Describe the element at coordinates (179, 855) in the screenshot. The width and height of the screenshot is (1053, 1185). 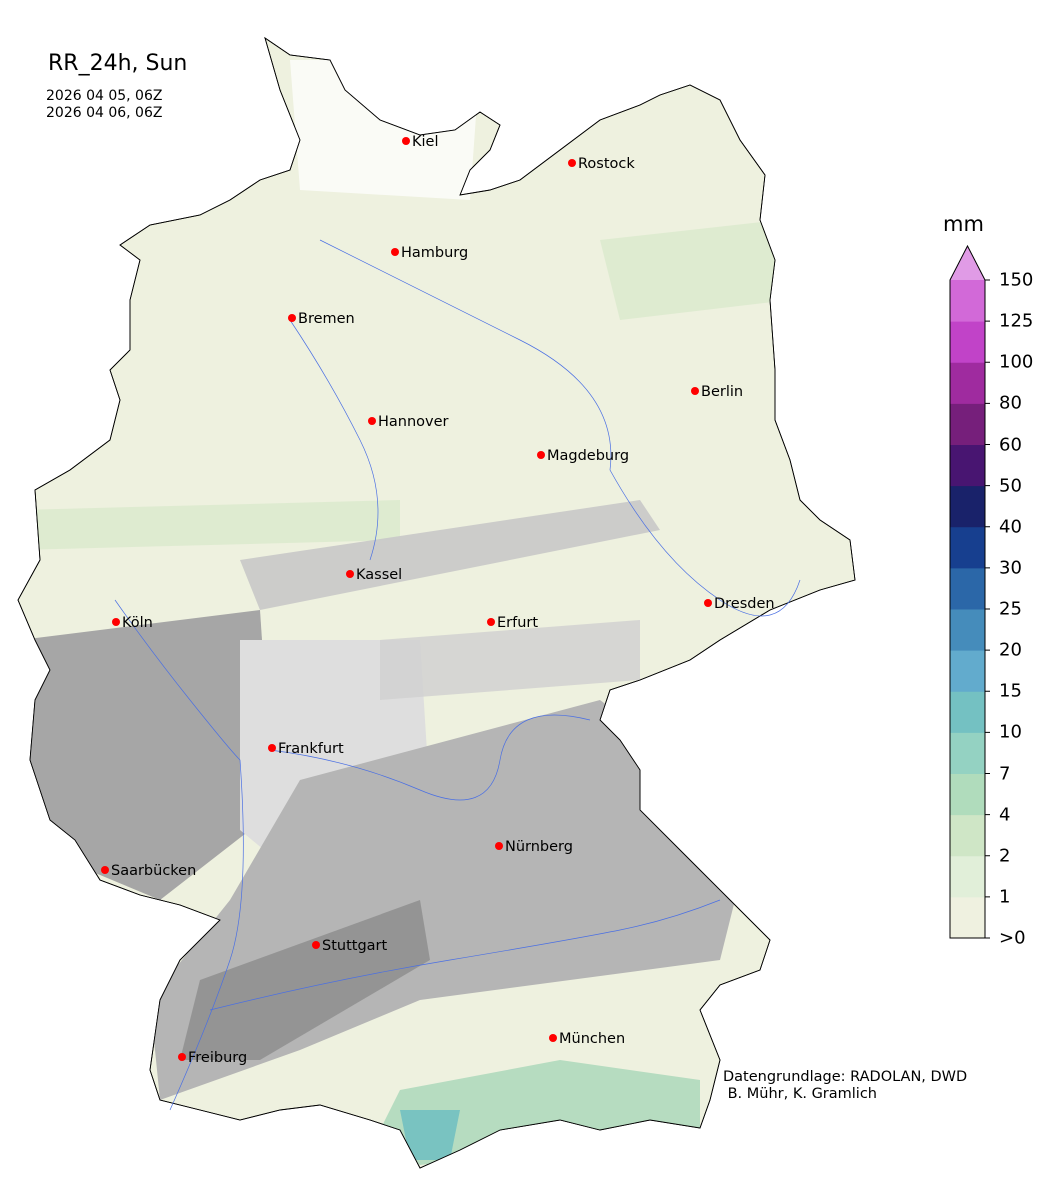
I see `river-rhine` at that location.